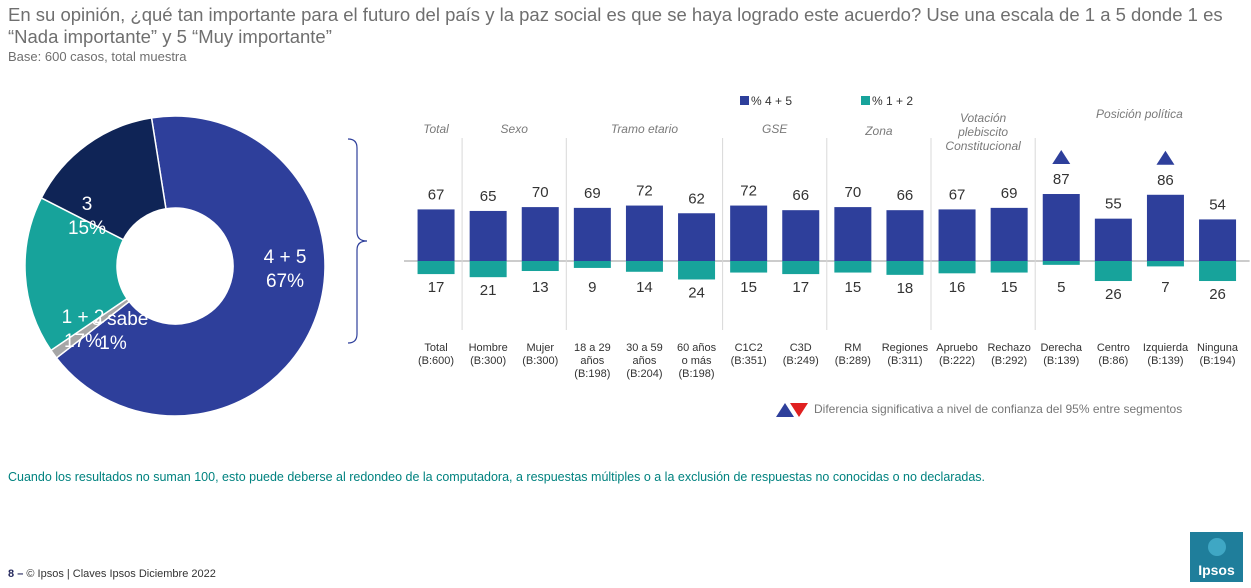 The width and height of the screenshot is (1251, 588). What do you see at coordinates (892, 101) in the screenshot?
I see `legend-label-bottom: % 1 + 2` at bounding box center [892, 101].